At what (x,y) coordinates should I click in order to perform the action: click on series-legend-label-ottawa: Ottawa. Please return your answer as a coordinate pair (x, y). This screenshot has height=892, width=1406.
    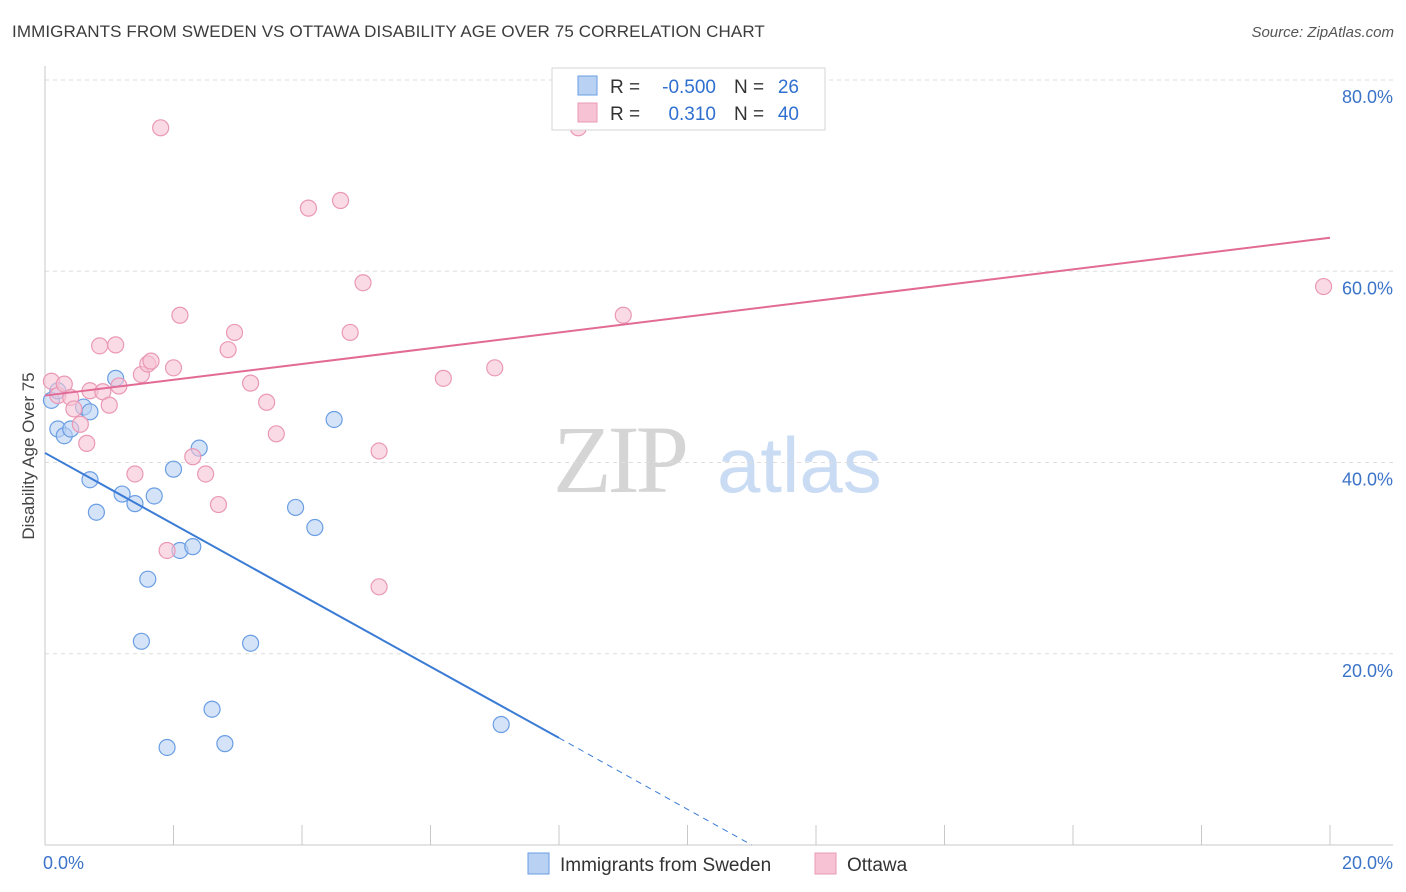
    Looking at the image, I should click on (877, 865).